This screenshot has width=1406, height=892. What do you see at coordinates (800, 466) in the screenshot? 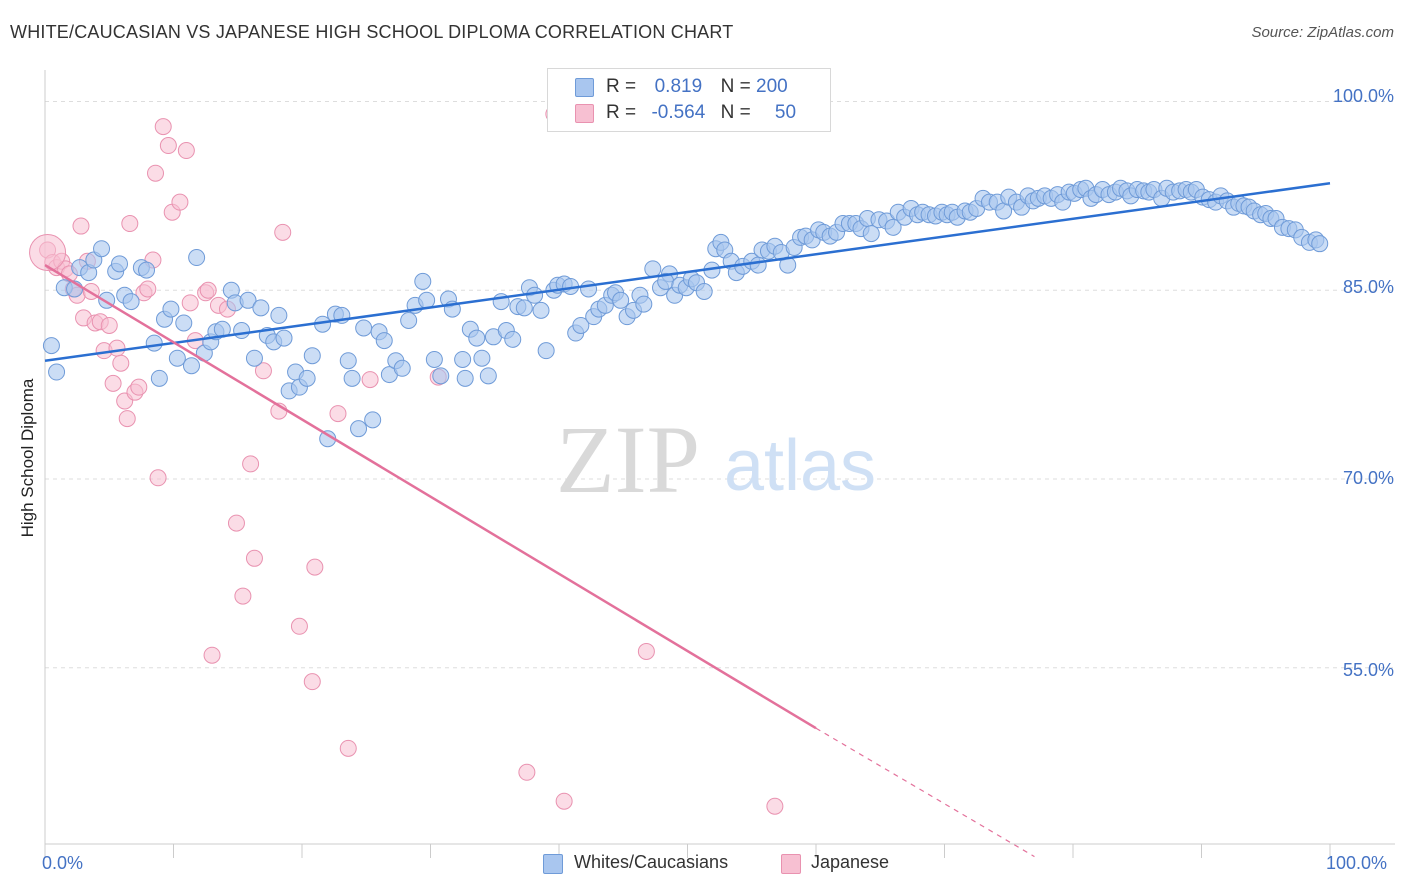
I see `watermark-atlas: atlas` at bounding box center [800, 466].